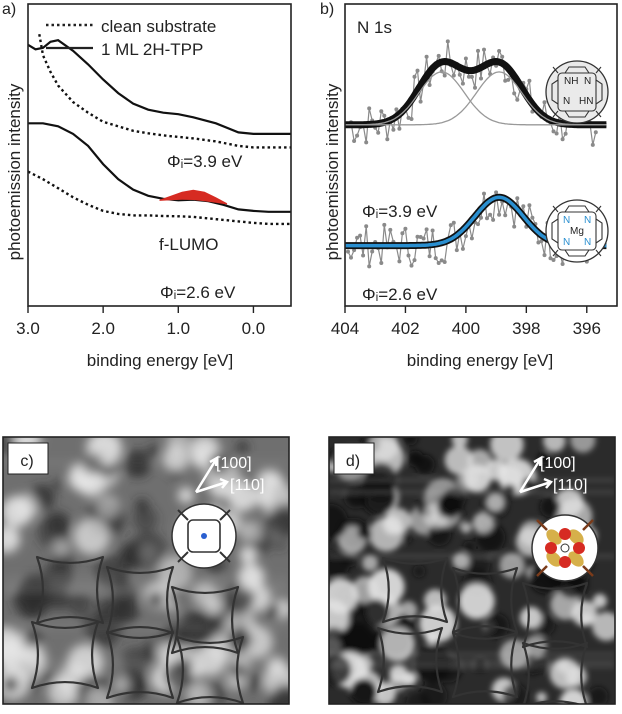  Describe the element at coordinates (103, 328) in the screenshot. I see `panel-a-tick-label: 2.0` at that location.